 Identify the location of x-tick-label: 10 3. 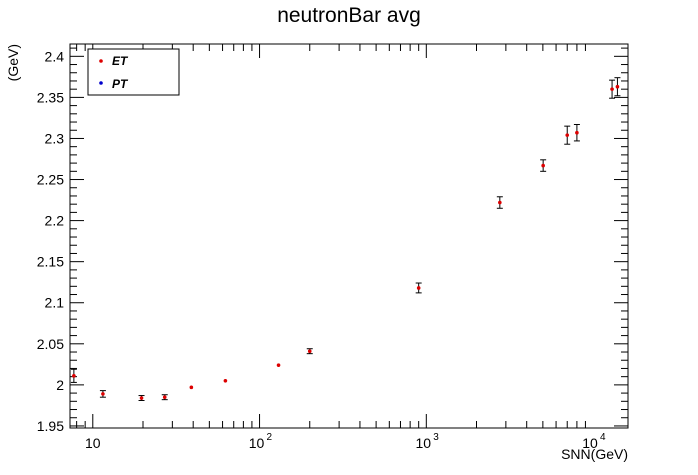
(428, 441).